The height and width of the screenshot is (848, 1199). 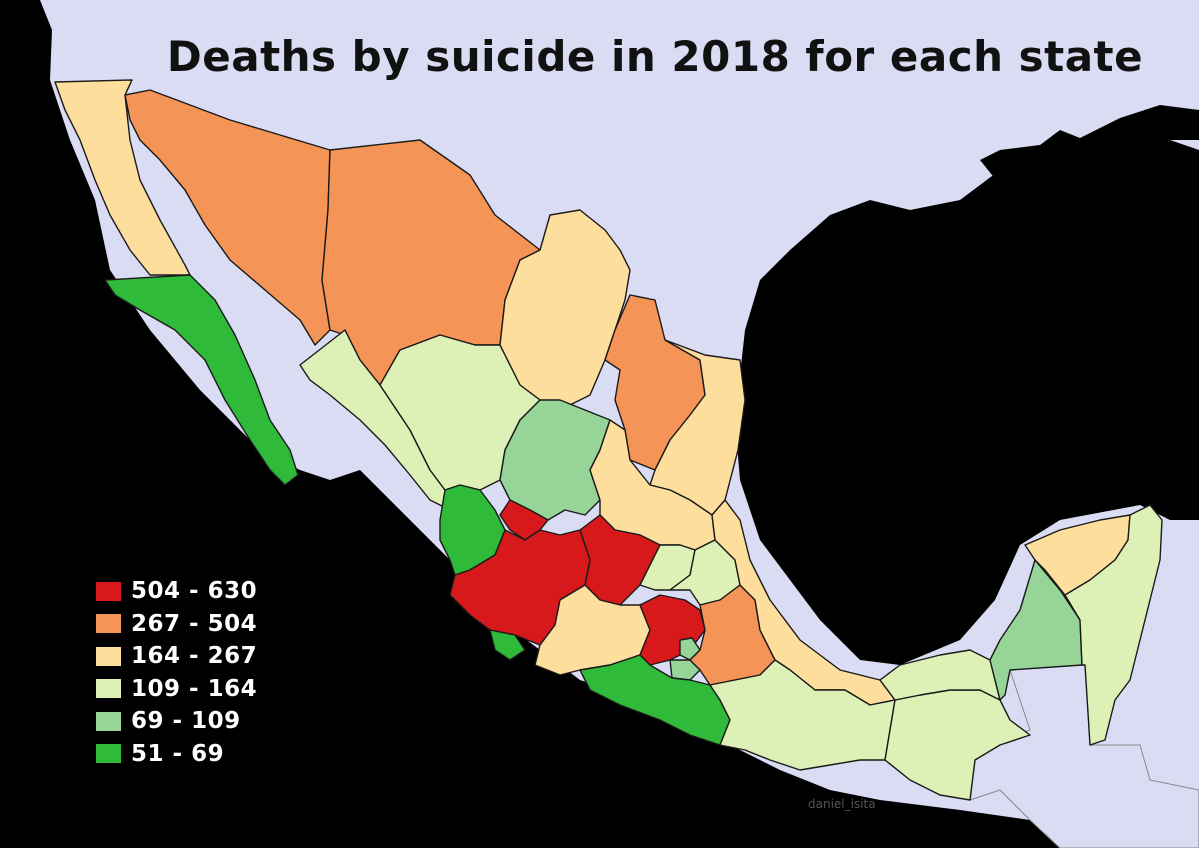 What do you see at coordinates (194, 688) in the screenshot?
I see `legend-label: 109 - 164` at bounding box center [194, 688].